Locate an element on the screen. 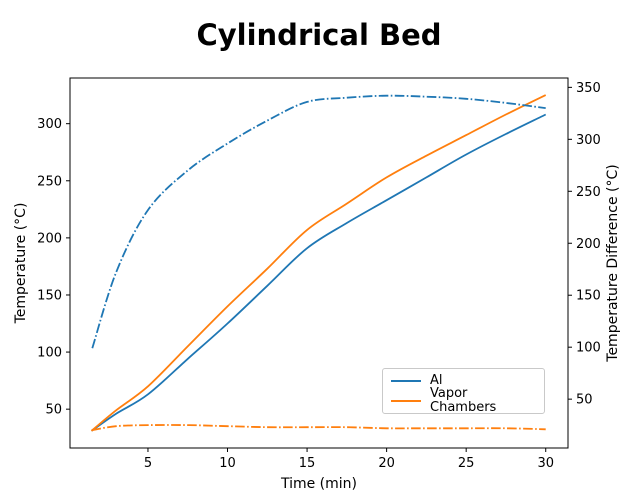 The width and height of the screenshot is (636, 502). legend: Al Vapor Chambers is located at coordinates (463, 391).